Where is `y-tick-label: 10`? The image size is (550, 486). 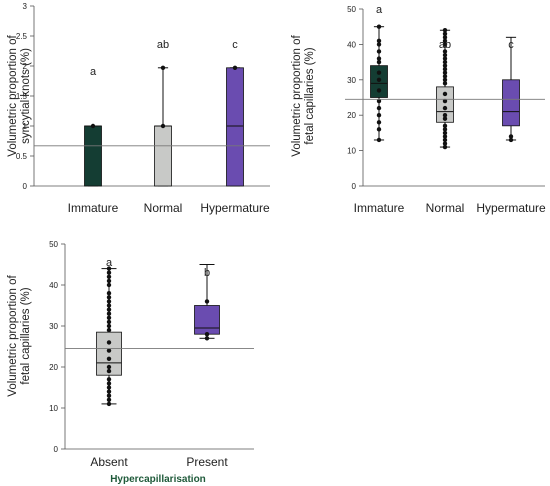 y-tick-label: 10 is located at coordinates (351, 151).